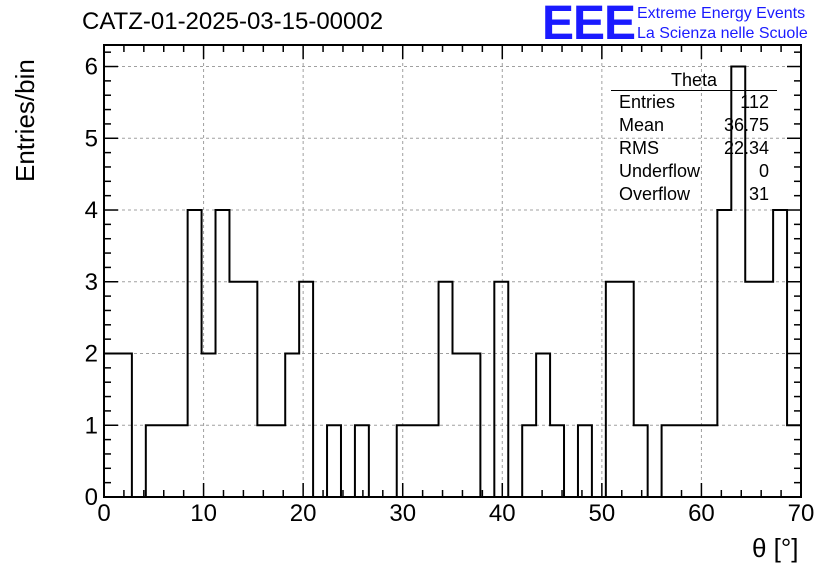  I want to click on x-tick-label: 0, so click(103, 513).